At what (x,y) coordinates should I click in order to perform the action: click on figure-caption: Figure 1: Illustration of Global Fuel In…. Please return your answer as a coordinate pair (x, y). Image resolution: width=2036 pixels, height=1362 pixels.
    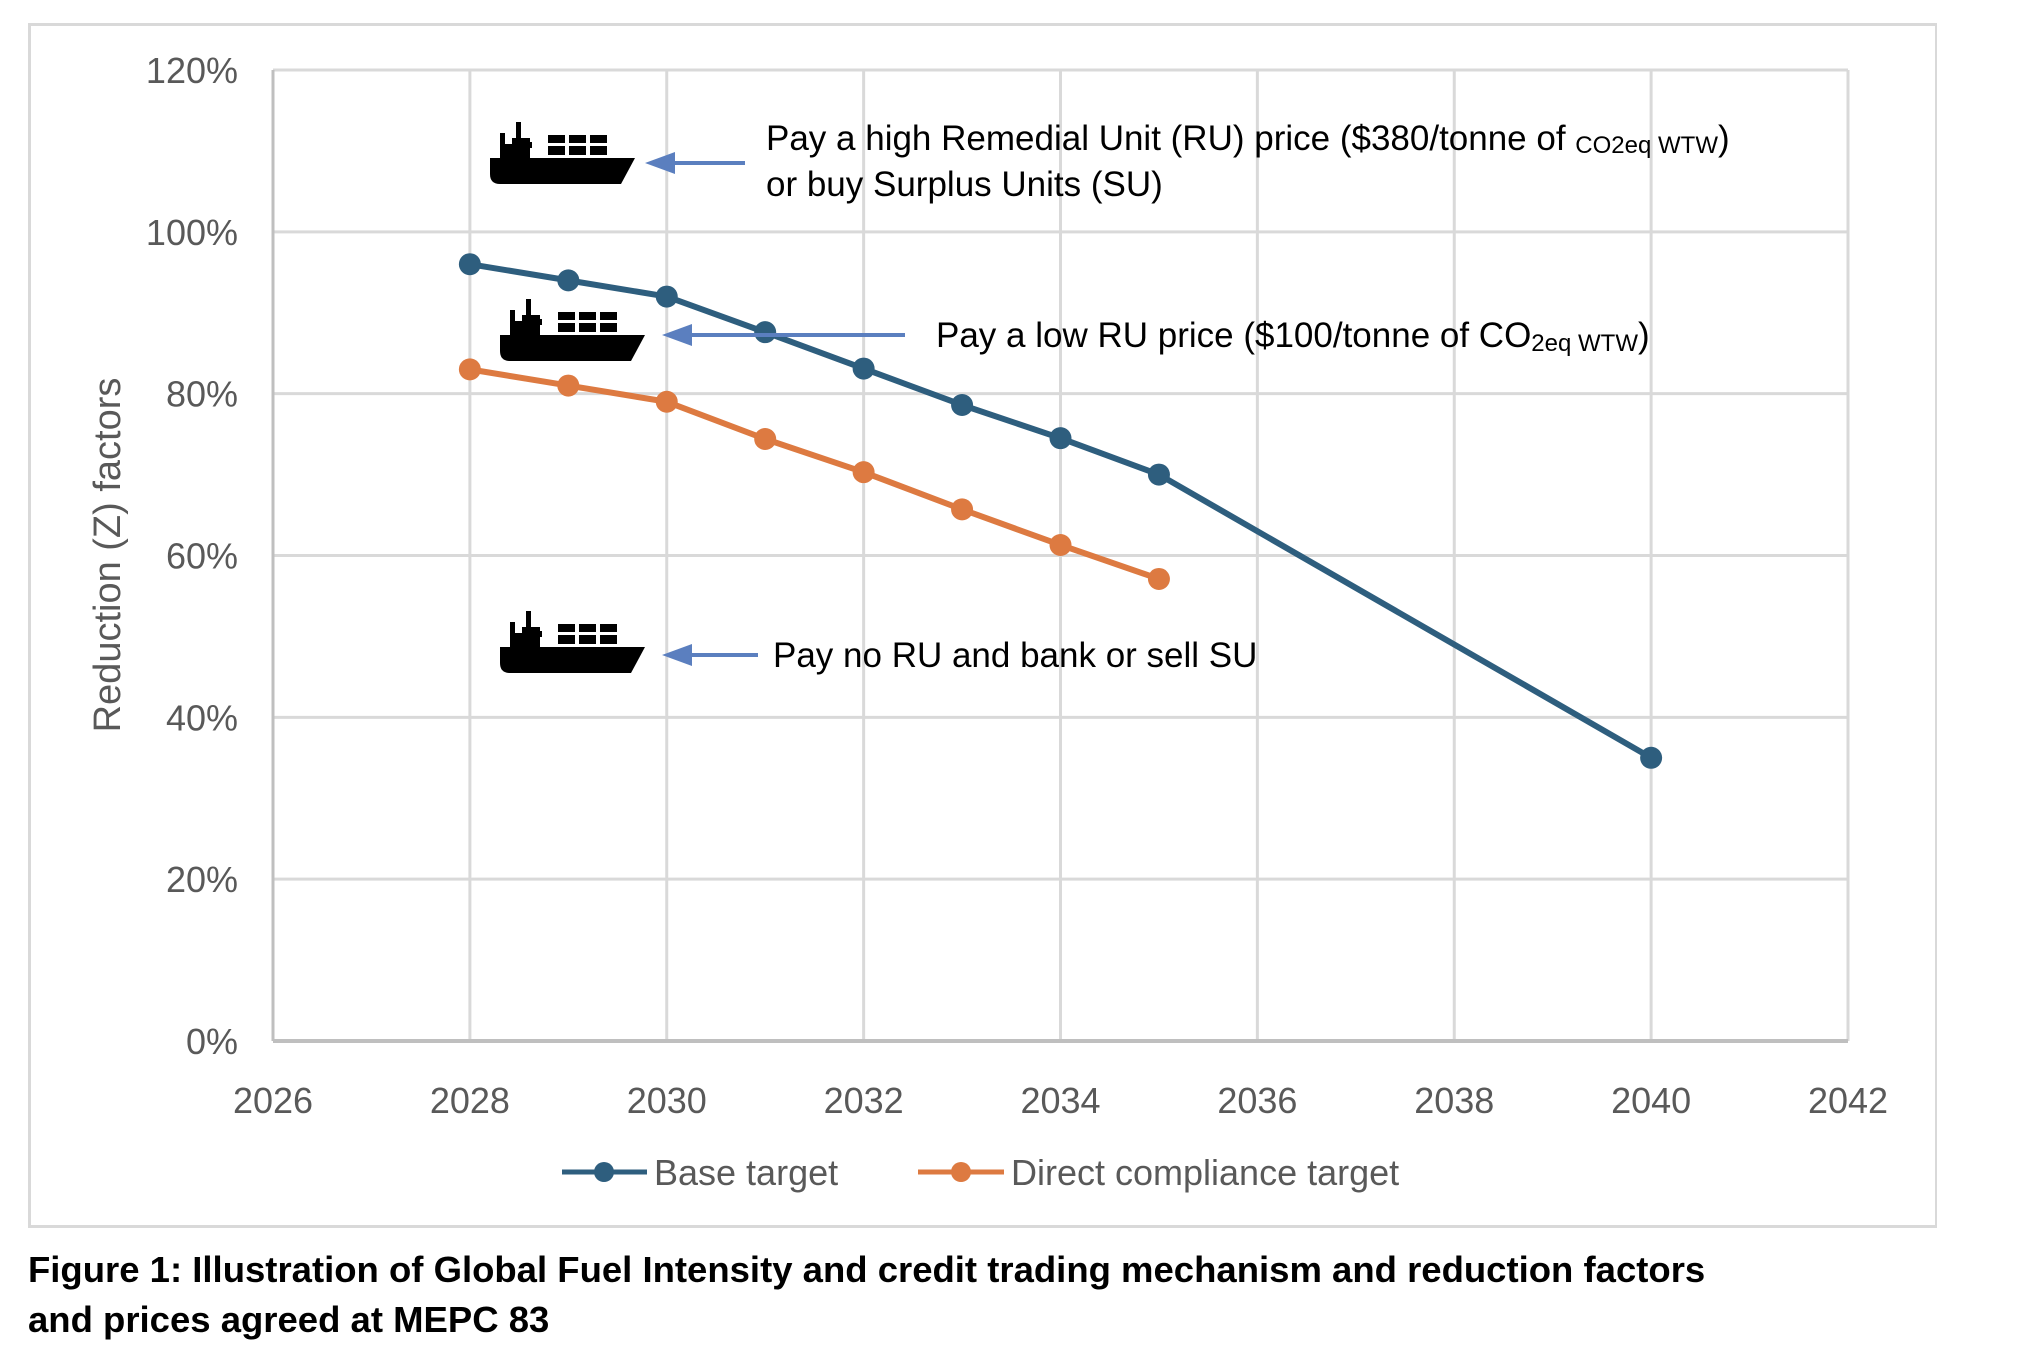
    Looking at the image, I should click on (1028, 1295).